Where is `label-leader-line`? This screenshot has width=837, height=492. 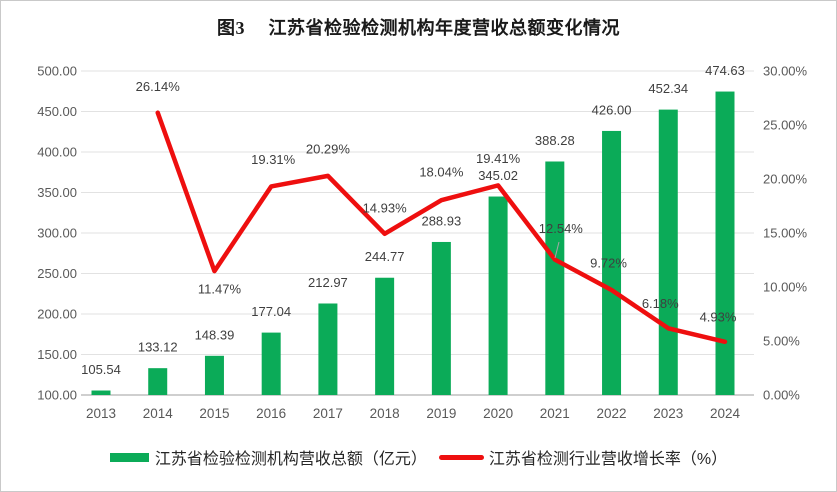
label-leader-line is located at coordinates (557, 250).